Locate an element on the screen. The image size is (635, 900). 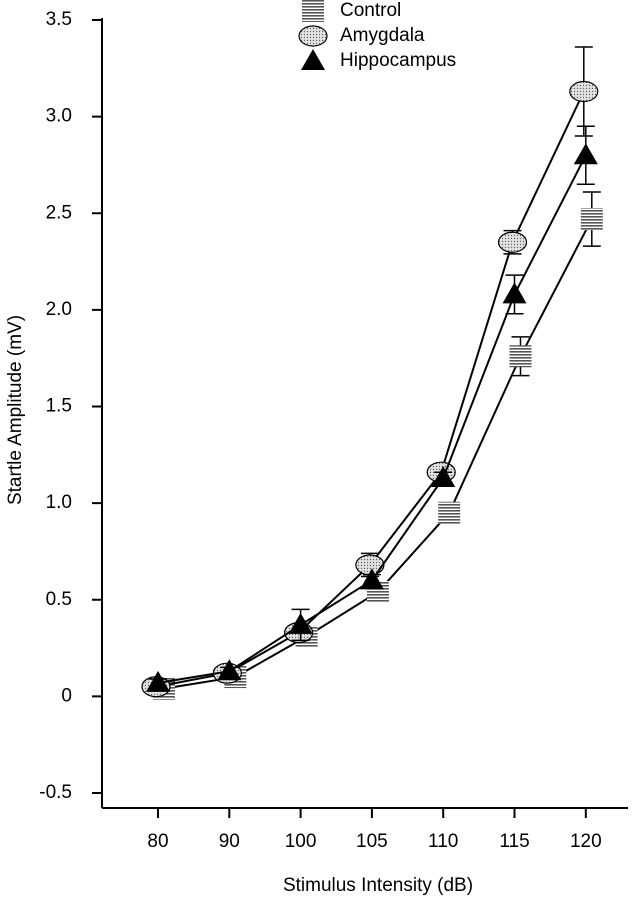
x-axis-label: Stimulus Intensity (dB) is located at coordinates (378, 885).